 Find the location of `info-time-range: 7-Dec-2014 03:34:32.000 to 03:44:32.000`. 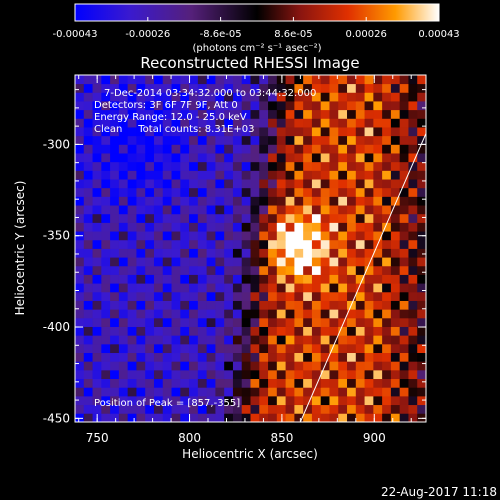

info-time-range: 7-Dec-2014 03:34:32.000 to 03:44:32.000 is located at coordinates (210, 93).